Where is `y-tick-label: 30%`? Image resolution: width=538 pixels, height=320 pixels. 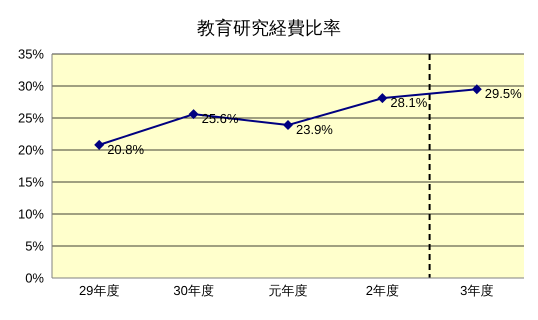
y-tick-label: 30% is located at coordinates (31, 86).